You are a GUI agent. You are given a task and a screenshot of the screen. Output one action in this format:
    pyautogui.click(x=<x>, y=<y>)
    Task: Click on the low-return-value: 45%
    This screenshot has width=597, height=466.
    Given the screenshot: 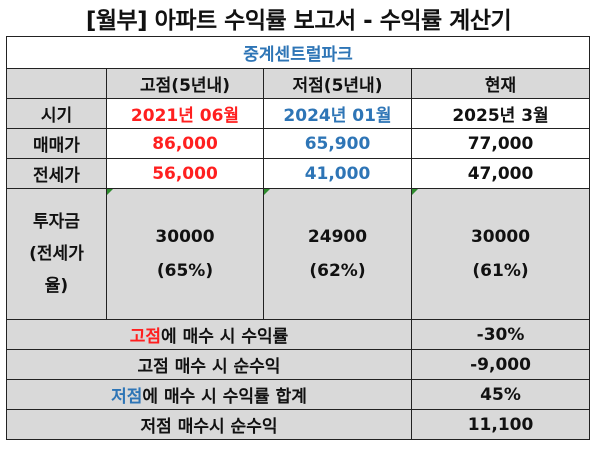 What is the action you would take?
    pyautogui.click(x=500, y=394)
    